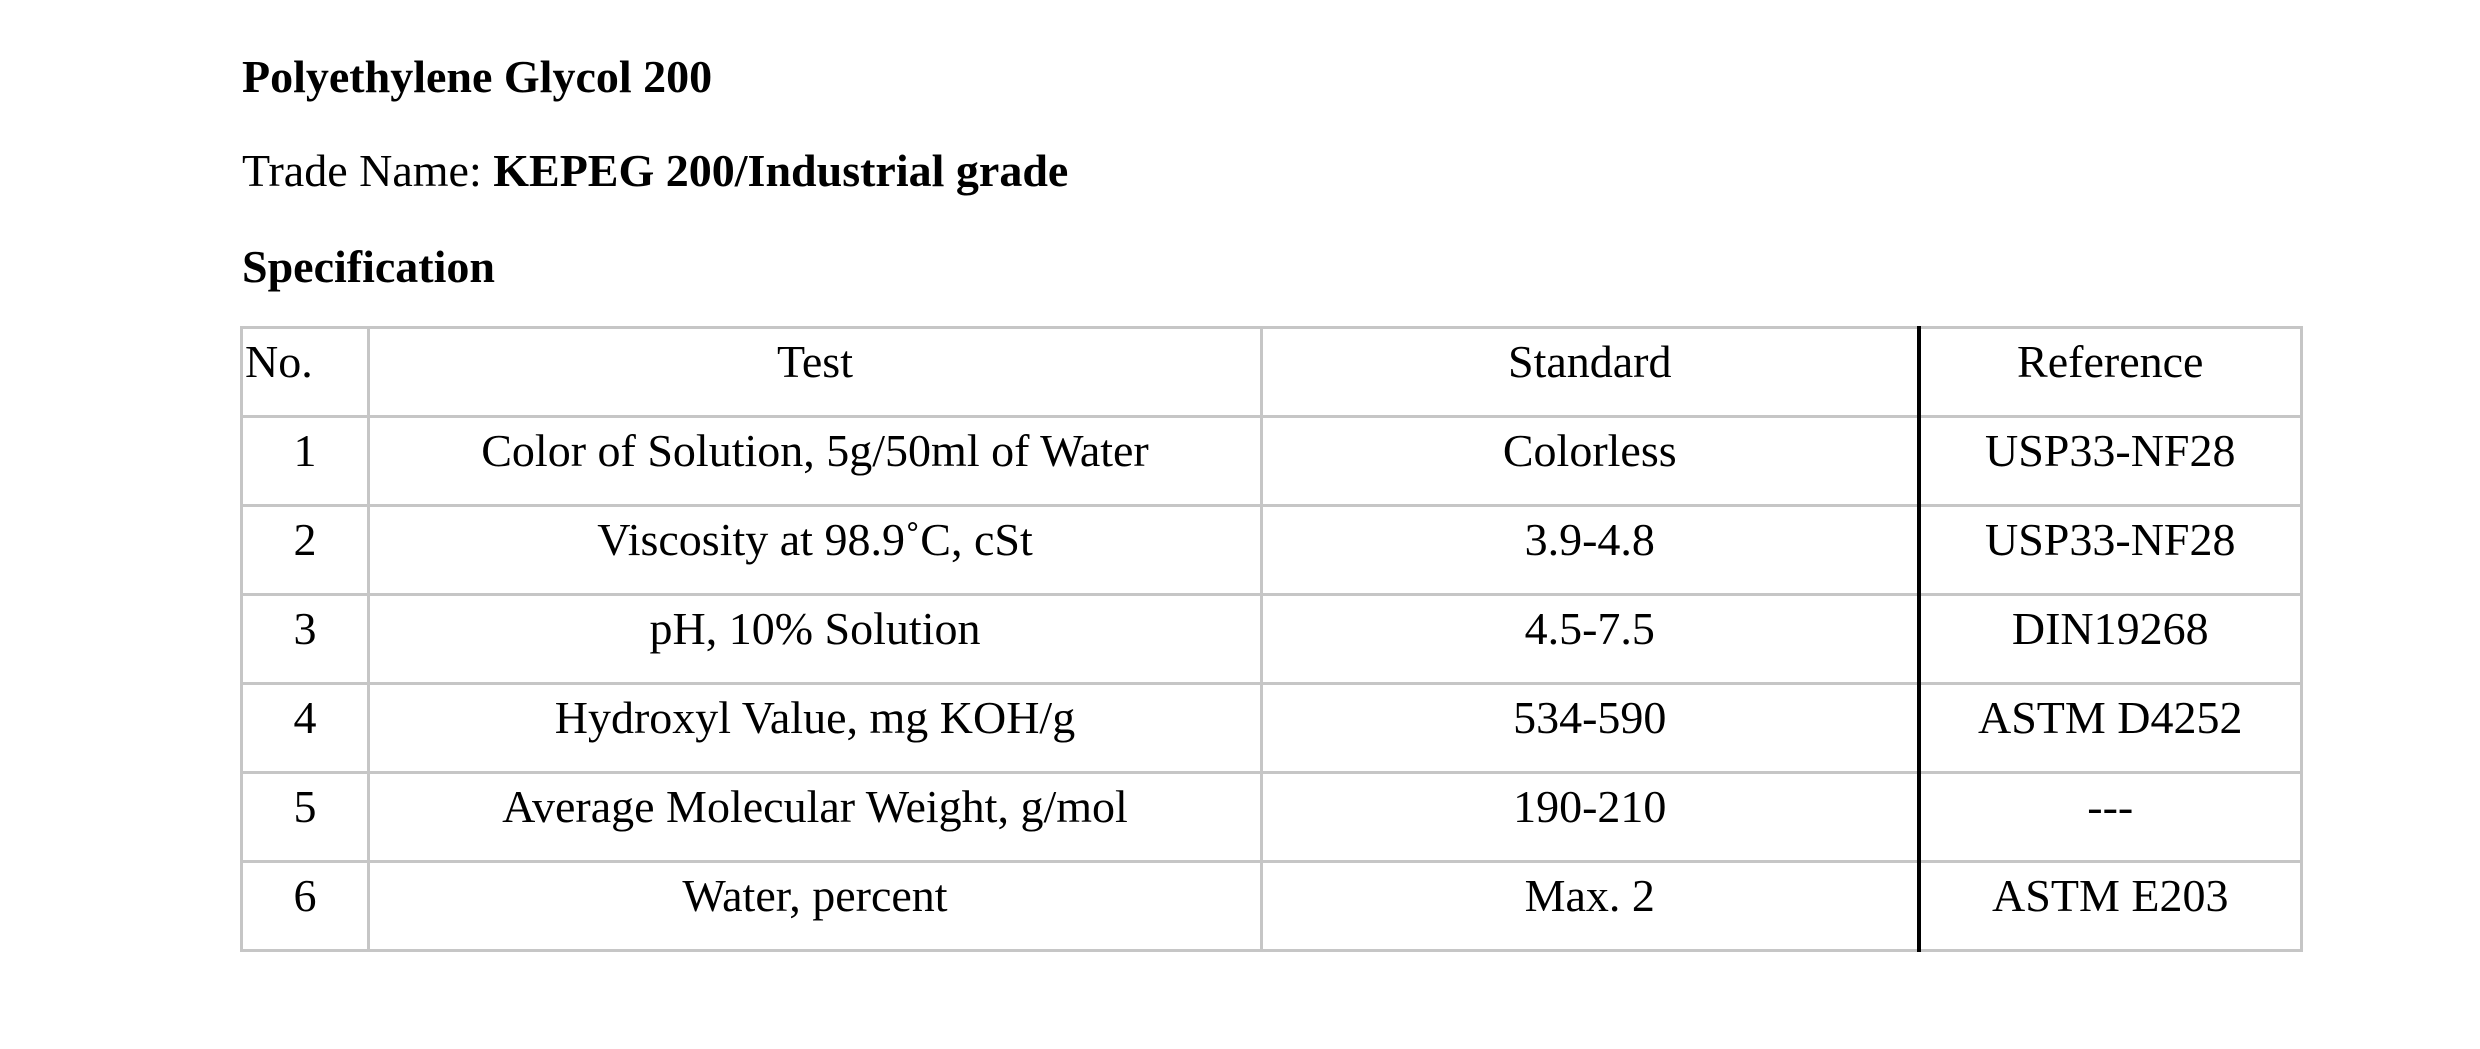 The height and width of the screenshot is (1049, 2480). What do you see at coordinates (305, 372) in the screenshot?
I see `header-no: No.` at bounding box center [305, 372].